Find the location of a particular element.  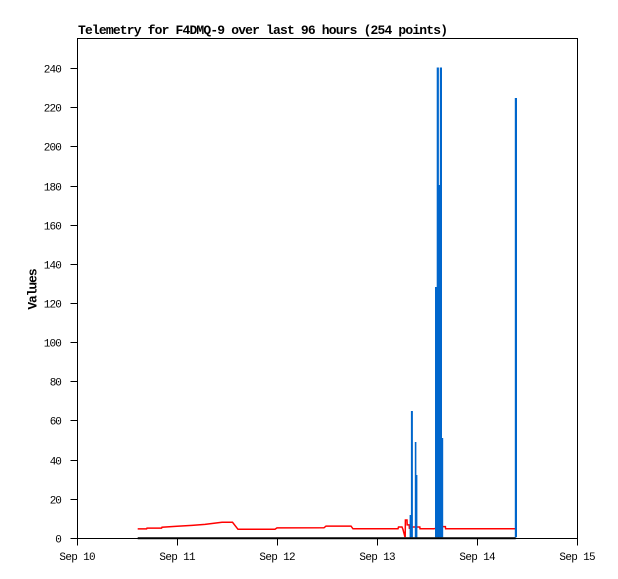

svg-text: Sep 13 is located at coordinates (377, 558).